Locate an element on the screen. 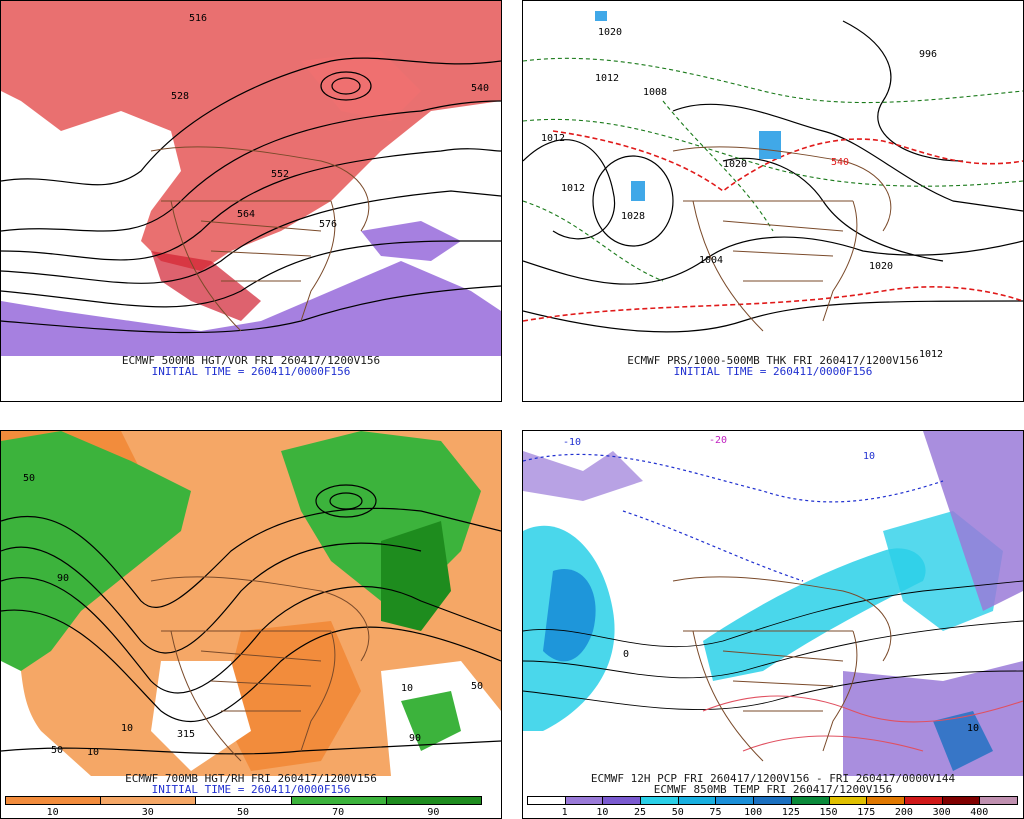 The image size is (1024, 819). contour-label: 0 is located at coordinates (626, 654).